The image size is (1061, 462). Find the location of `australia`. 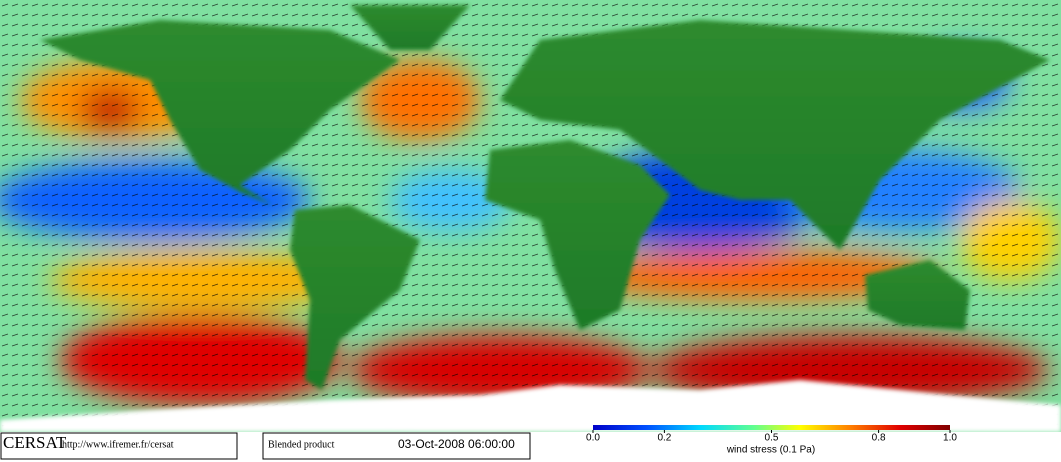

australia is located at coordinates (917, 295).